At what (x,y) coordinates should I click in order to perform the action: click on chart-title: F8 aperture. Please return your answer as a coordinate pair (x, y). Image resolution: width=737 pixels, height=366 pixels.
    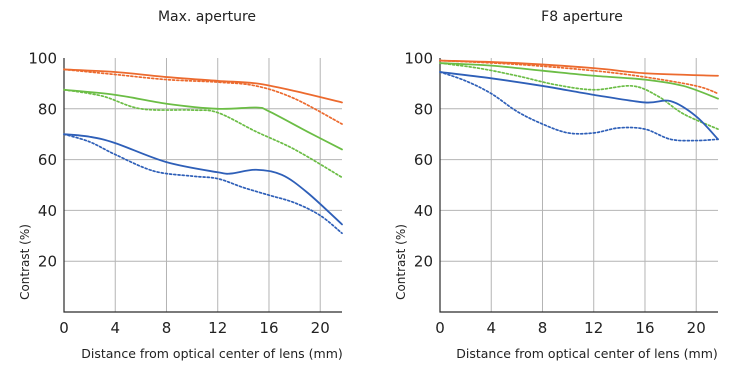
    Looking at the image, I should click on (582, 17).